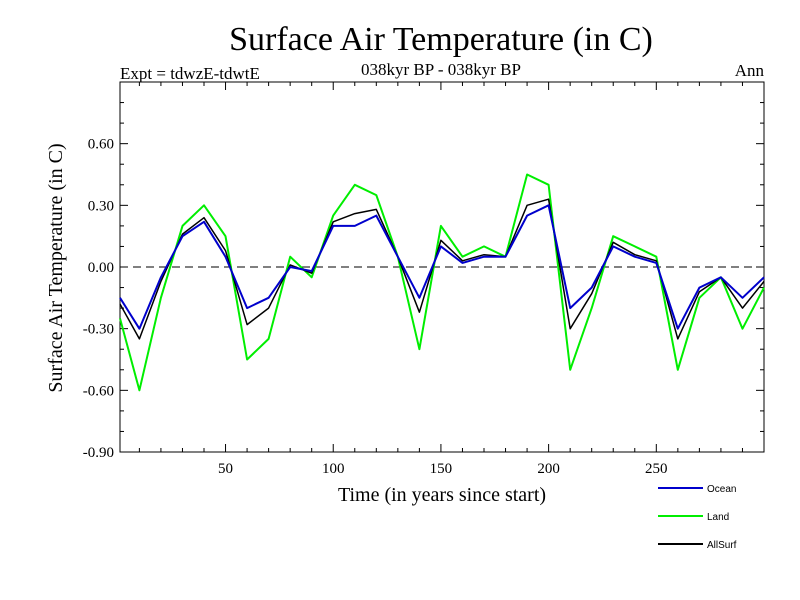 This screenshot has width=800, height=600. I want to click on period-label: Ann, so click(750, 70).